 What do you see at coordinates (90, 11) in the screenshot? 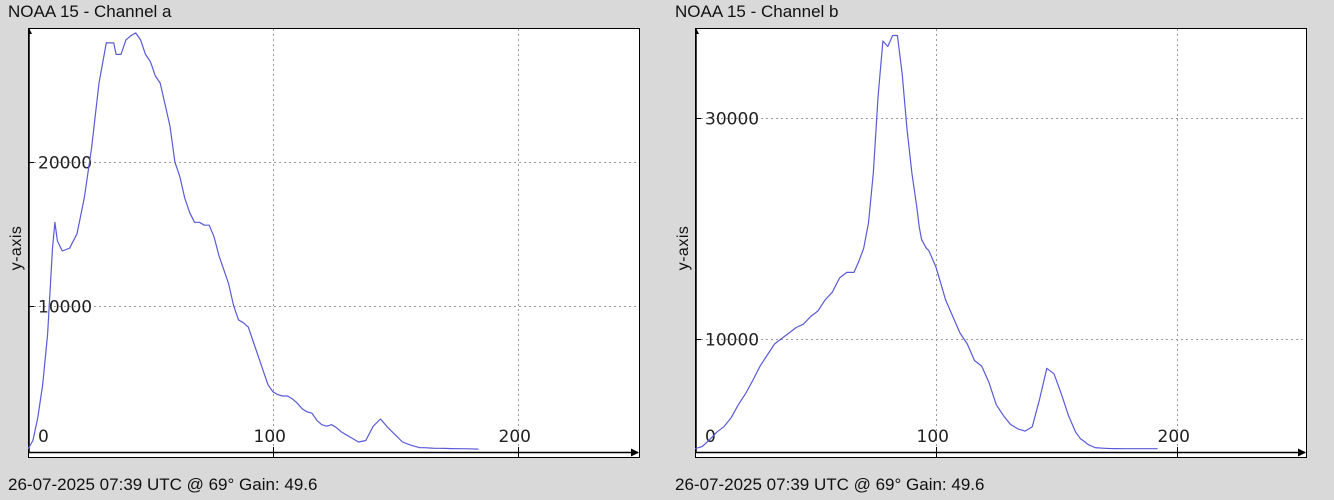
I see `channel-a-title: NOAA 15 - Channel a` at bounding box center [90, 11].